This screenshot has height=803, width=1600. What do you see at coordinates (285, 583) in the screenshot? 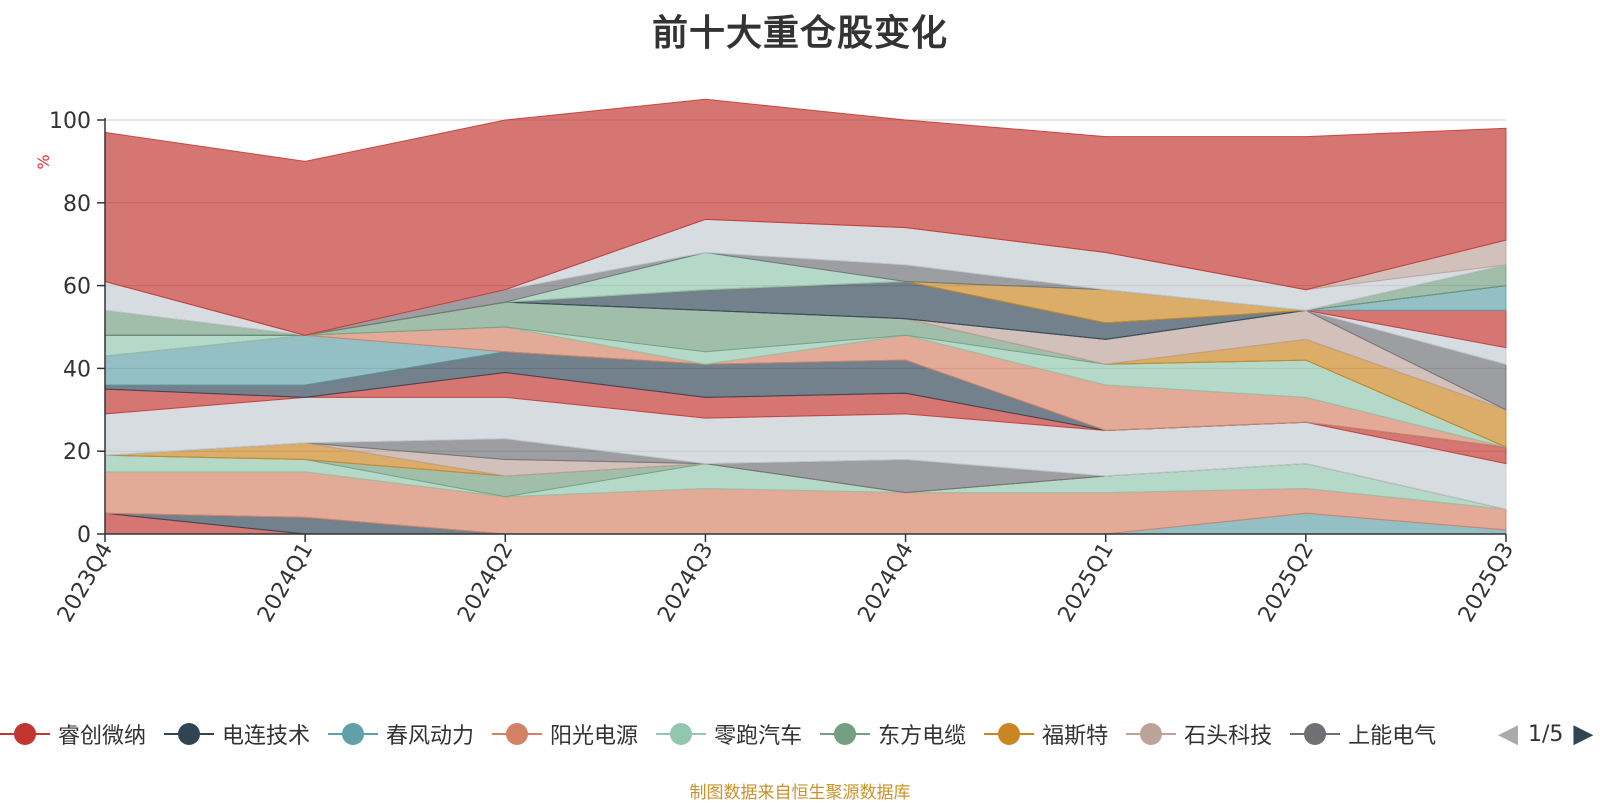
I see `x-tick-label: 2024Q1` at bounding box center [285, 583].